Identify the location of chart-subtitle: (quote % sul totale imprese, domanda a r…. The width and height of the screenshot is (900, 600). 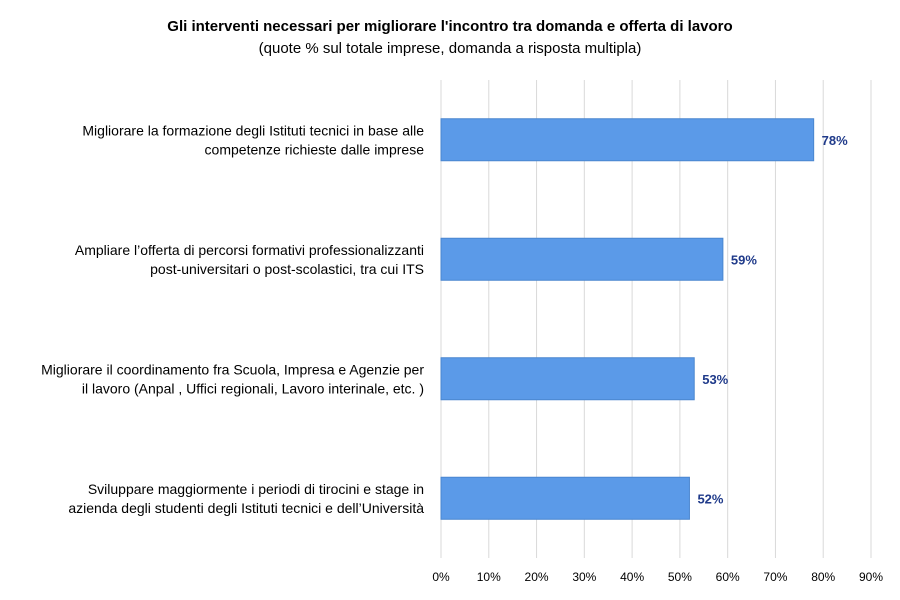
(450, 48).